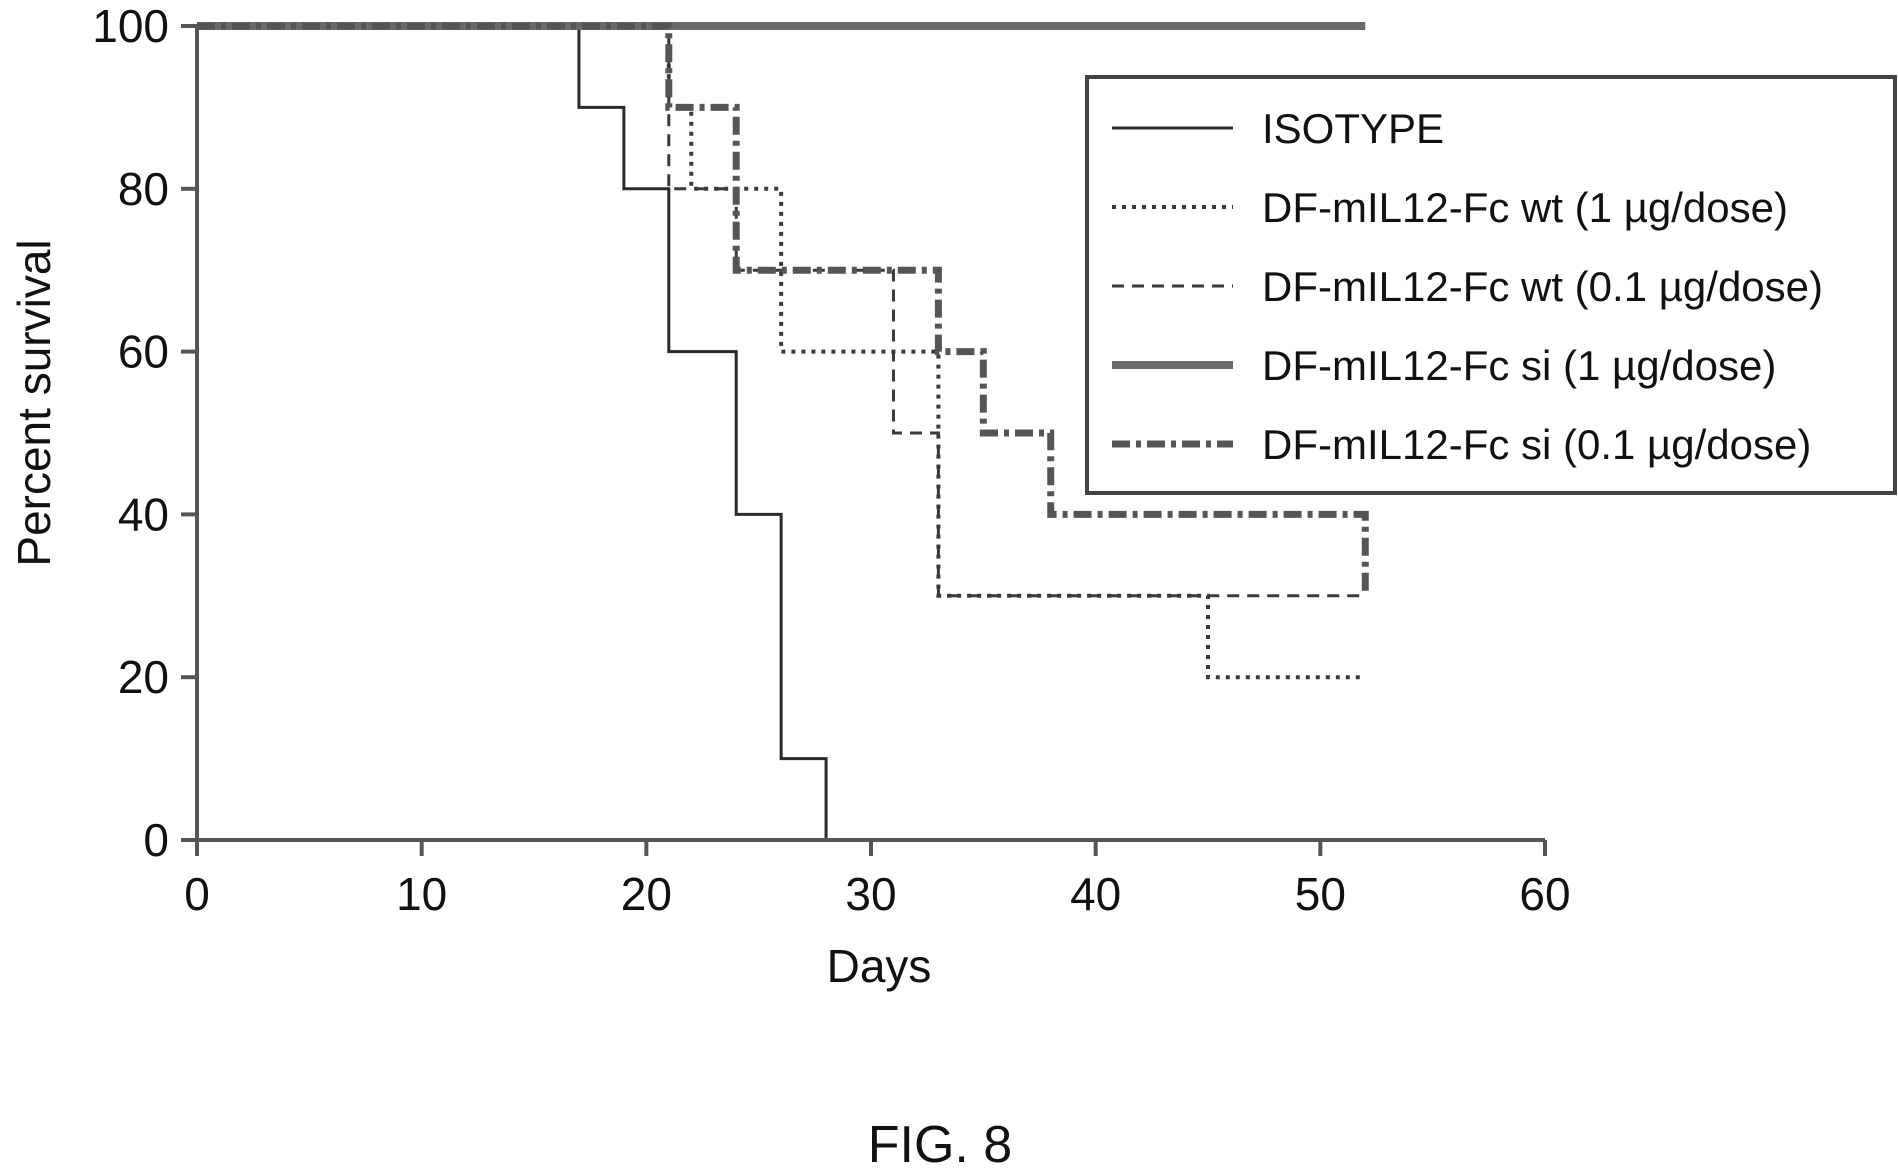 The image size is (1898, 1175). What do you see at coordinates (1095, 894) in the screenshot?
I see `x-tick-label: 40` at bounding box center [1095, 894].